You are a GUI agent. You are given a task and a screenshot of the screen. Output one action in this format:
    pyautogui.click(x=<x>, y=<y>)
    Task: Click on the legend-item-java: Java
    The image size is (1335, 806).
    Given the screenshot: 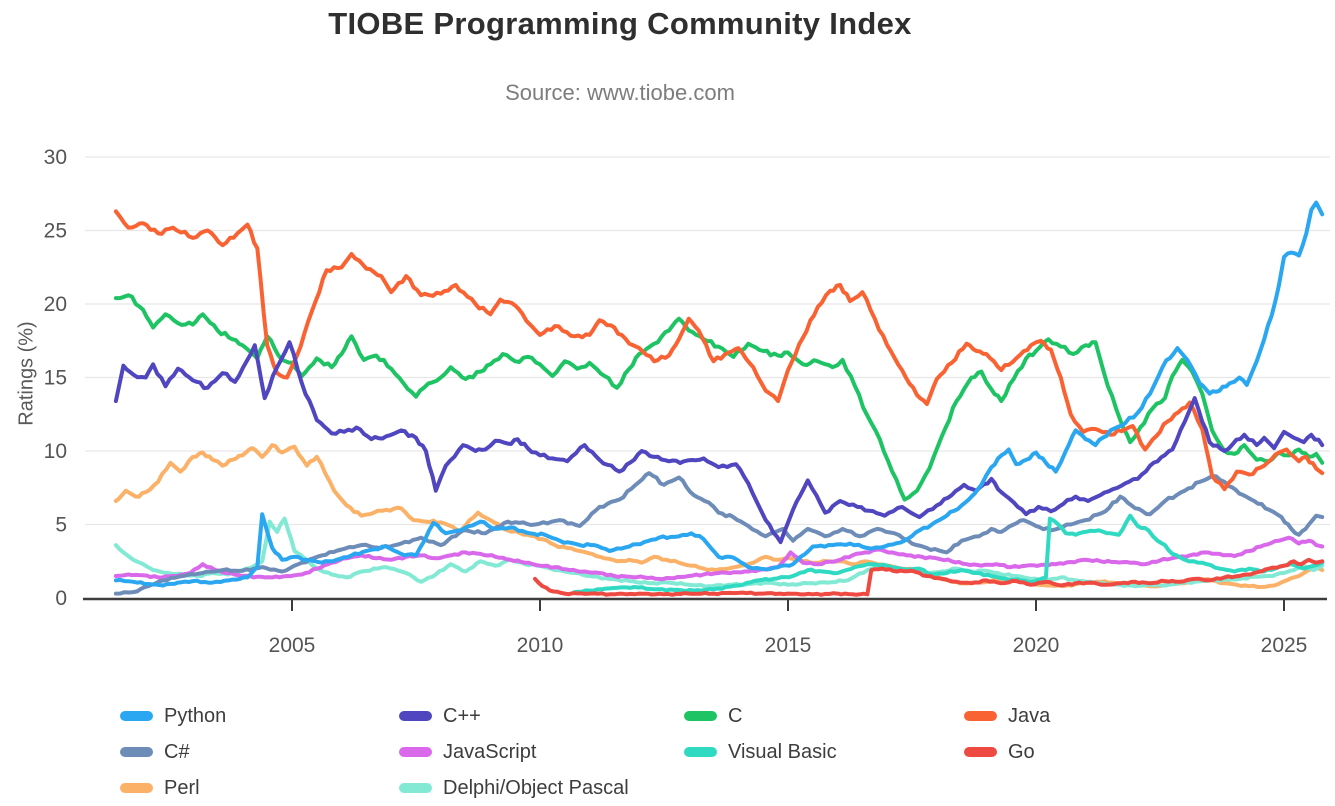 What is the action you would take?
    pyautogui.click(x=1084, y=716)
    